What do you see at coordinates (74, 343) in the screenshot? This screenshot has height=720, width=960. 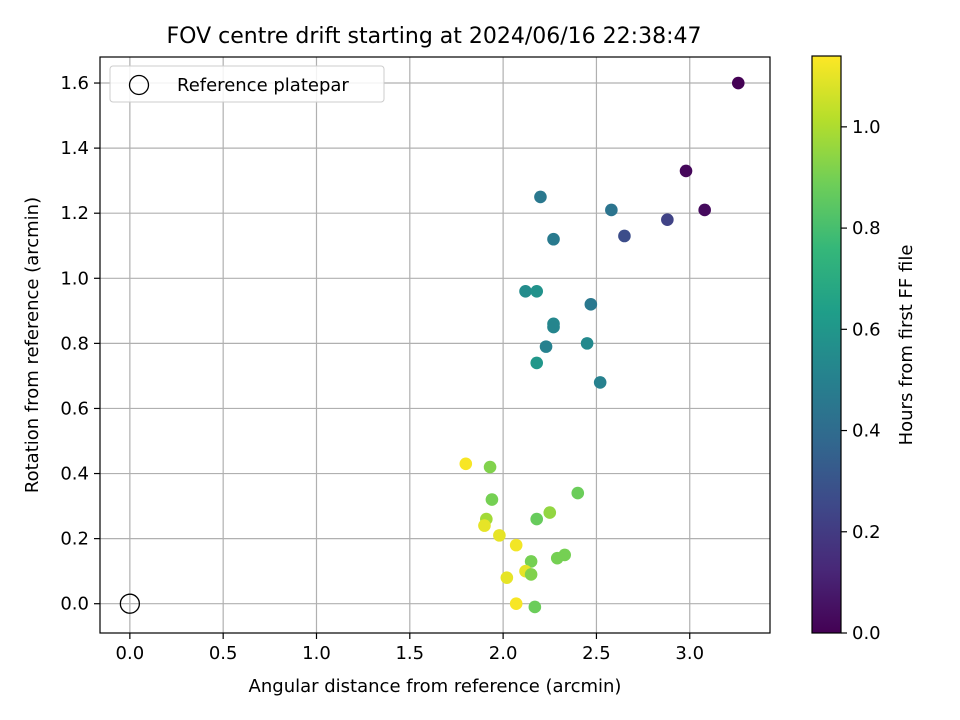 I see `y-tick-label: 0.8` at bounding box center [74, 343].